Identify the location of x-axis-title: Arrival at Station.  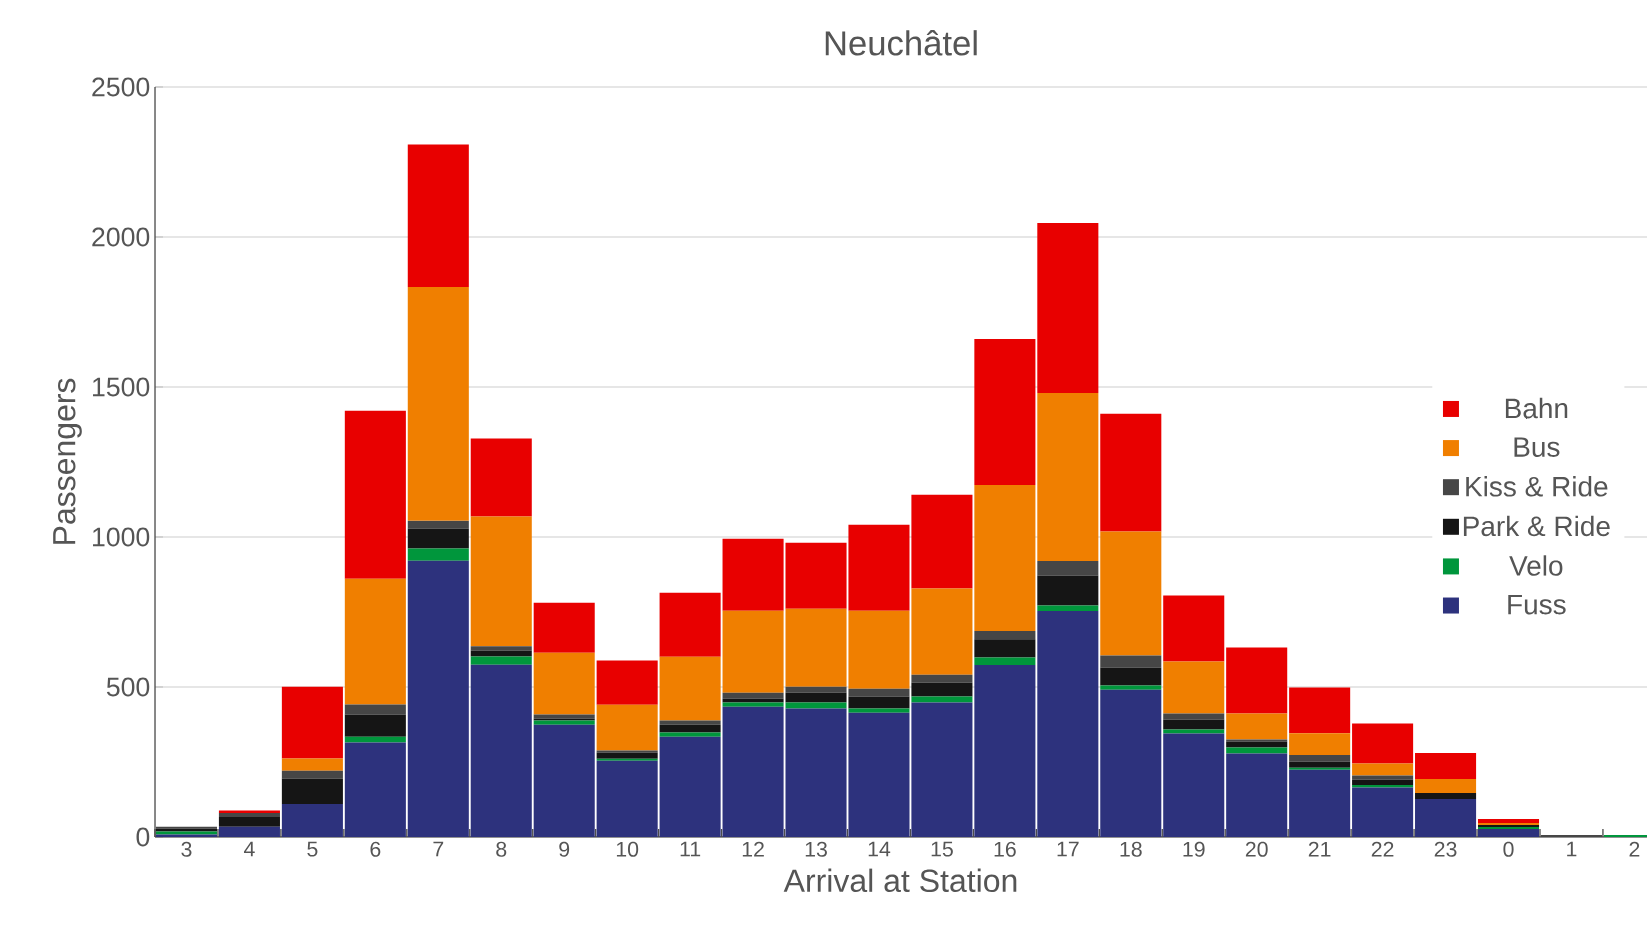
(900, 880).